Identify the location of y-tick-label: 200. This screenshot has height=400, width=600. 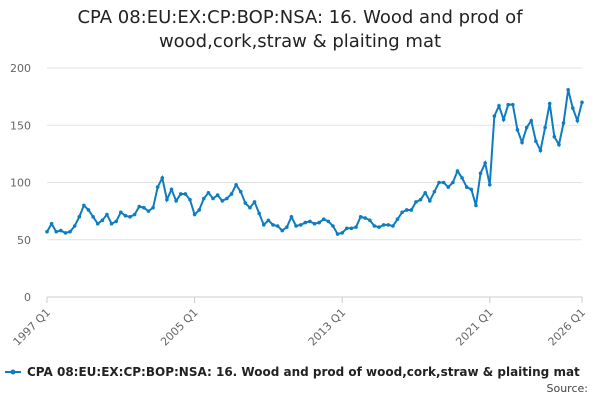
(20, 68).